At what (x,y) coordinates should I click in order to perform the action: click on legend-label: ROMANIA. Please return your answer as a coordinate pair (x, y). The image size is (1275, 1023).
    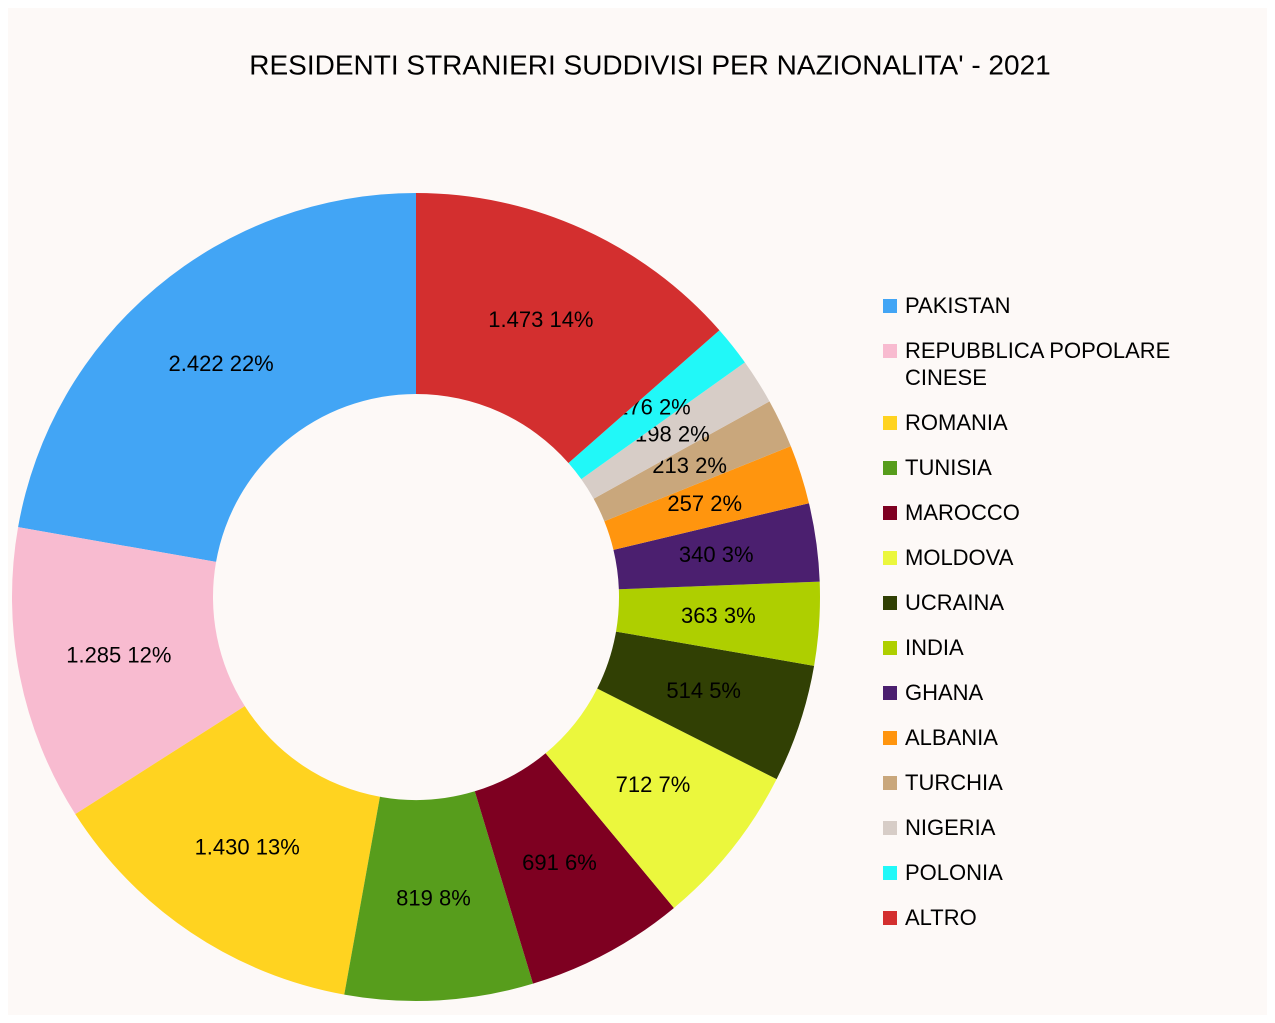
    Looking at the image, I should click on (956, 422).